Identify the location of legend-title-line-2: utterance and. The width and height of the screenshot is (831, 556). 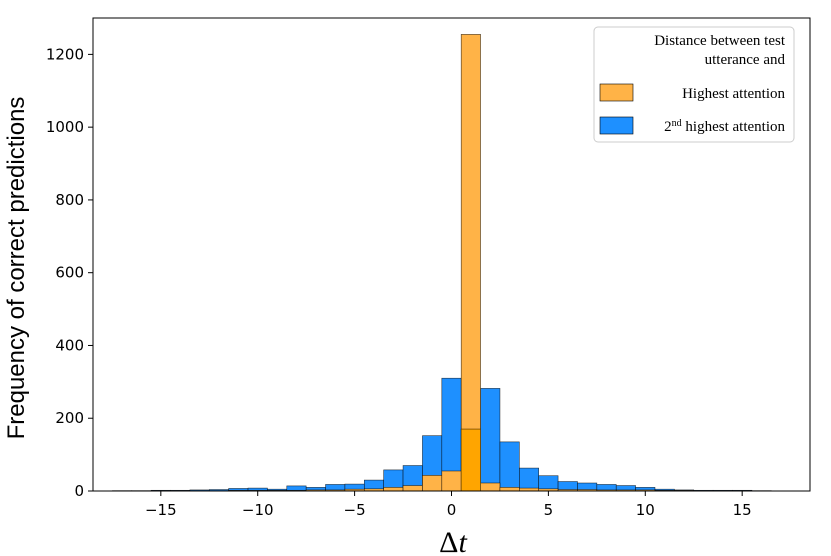
(745, 60).